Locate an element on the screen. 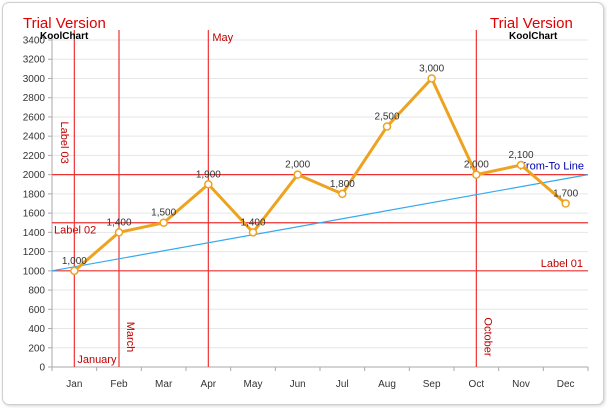  y-tick-label: 2000 is located at coordinates (34, 175).